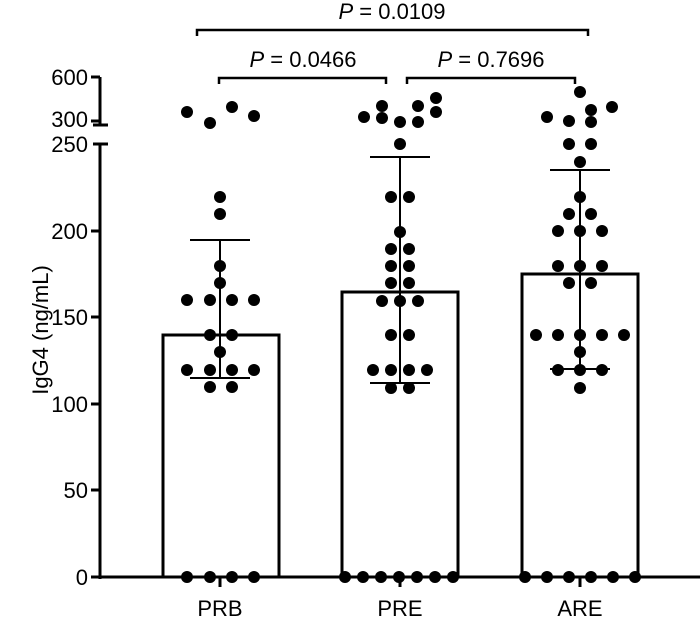 The width and height of the screenshot is (700, 625). Describe the element at coordinates (69, 404) in the screenshot. I see `tick-100: 100` at that location.